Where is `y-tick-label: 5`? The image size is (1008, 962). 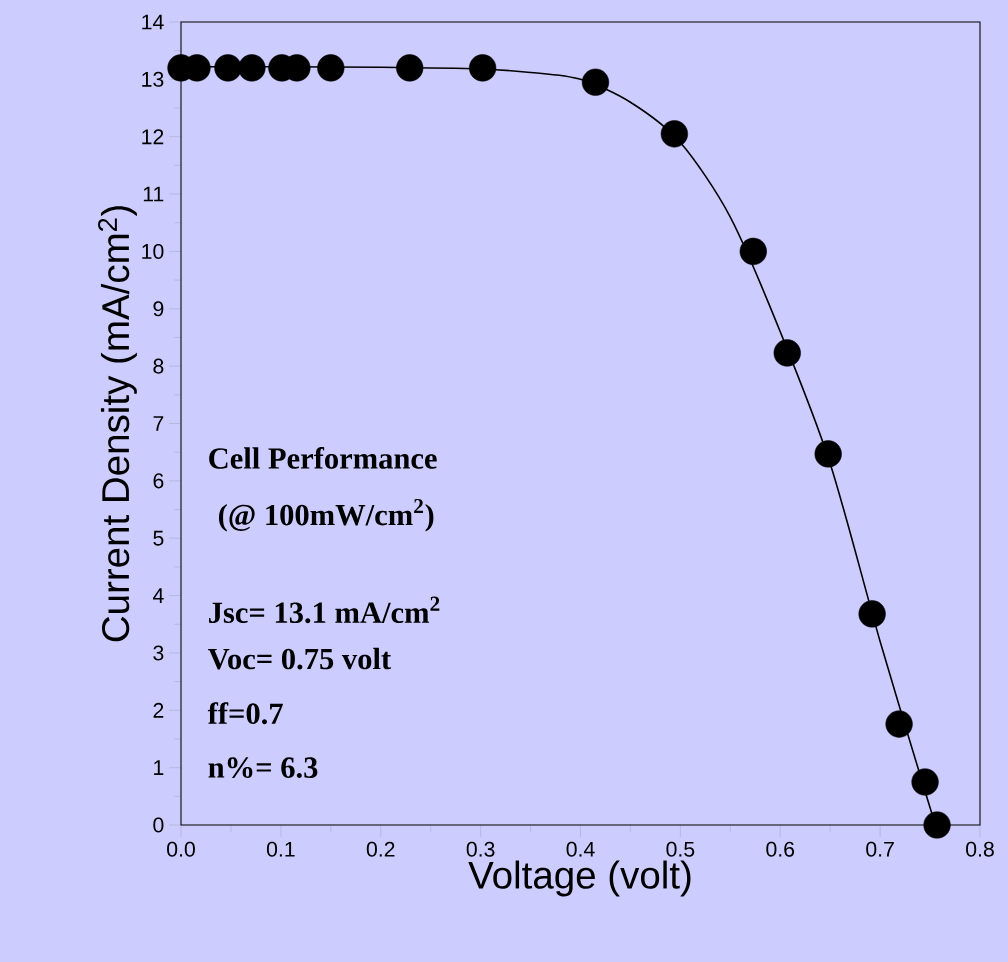 y-tick-label: 5 is located at coordinates (158, 538).